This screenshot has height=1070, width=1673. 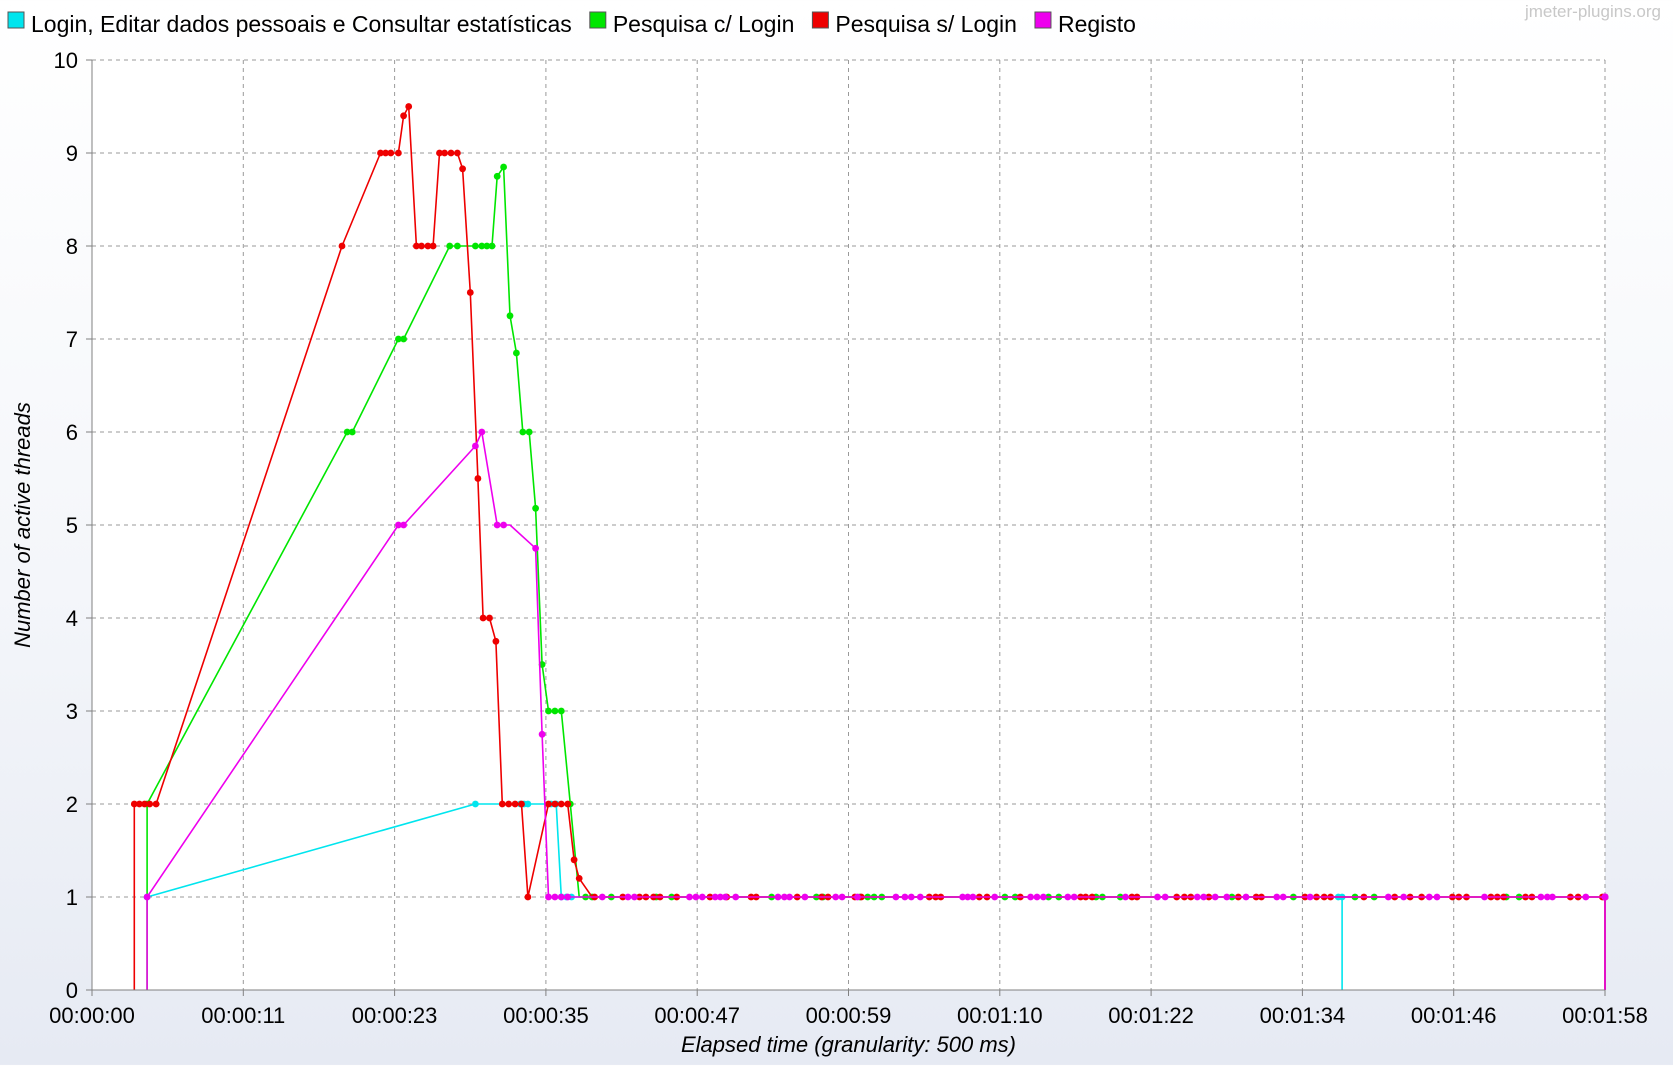 I want to click on y-tick-label: 4, so click(x=72, y=618).